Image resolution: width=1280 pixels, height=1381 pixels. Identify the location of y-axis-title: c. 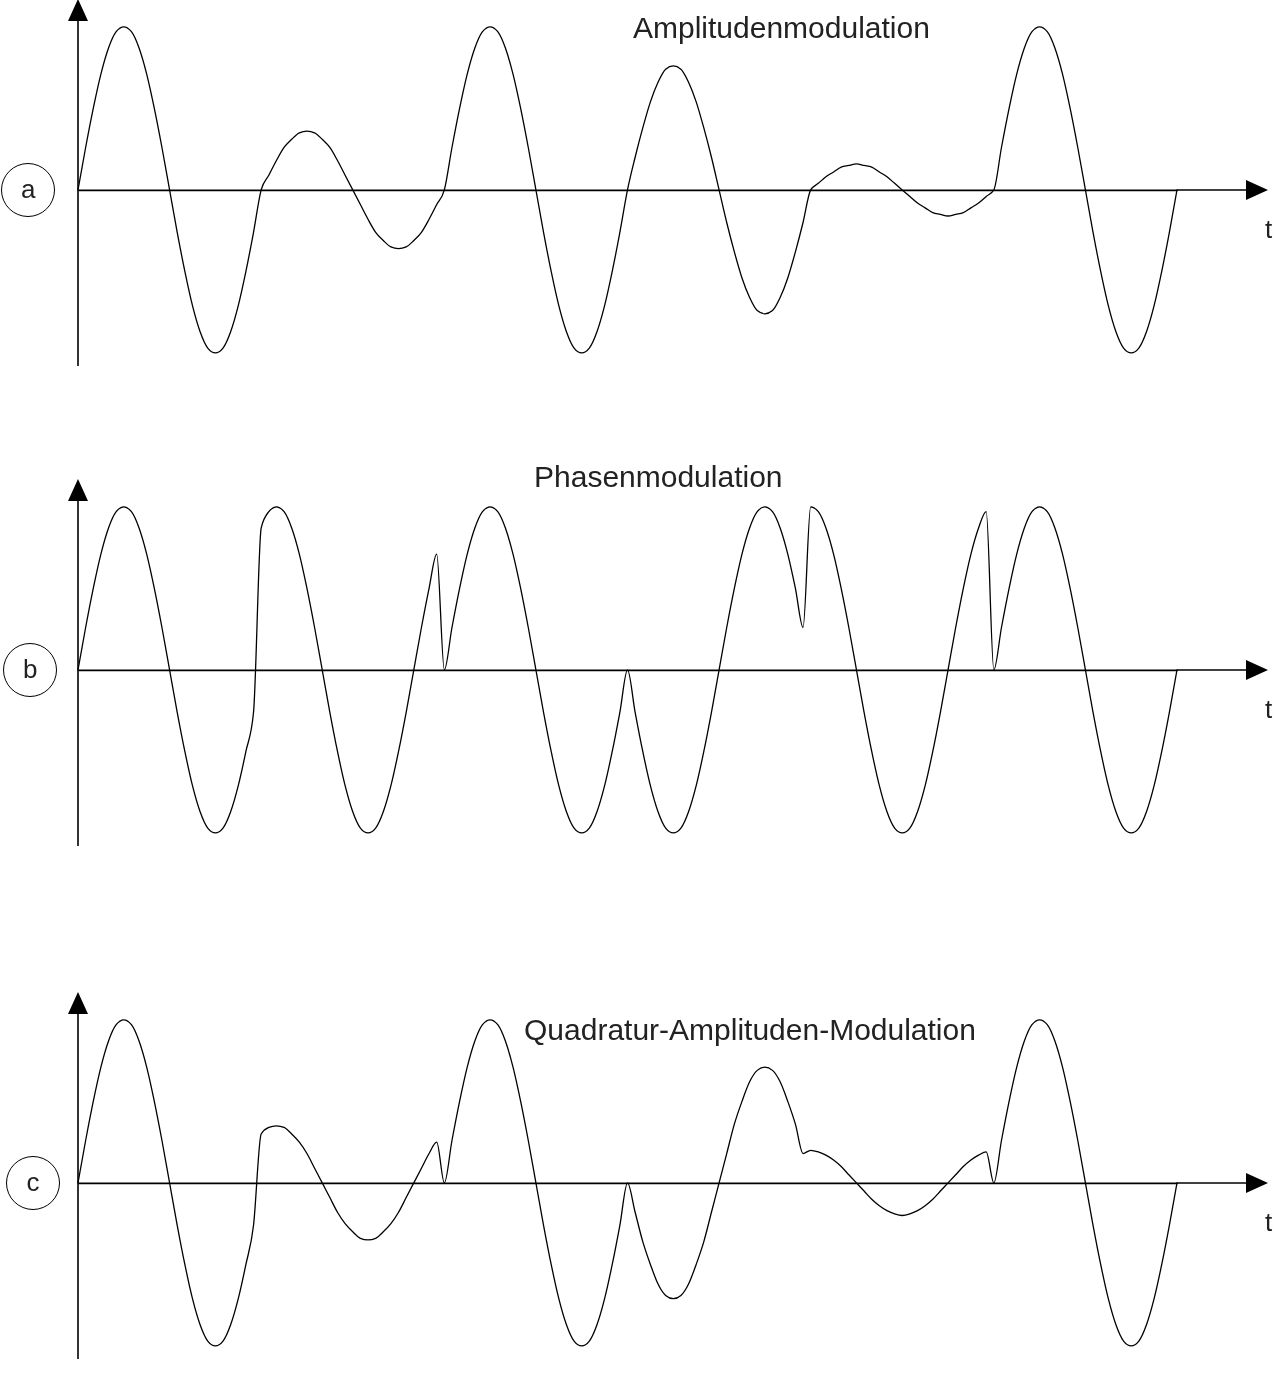
(33, 1181).